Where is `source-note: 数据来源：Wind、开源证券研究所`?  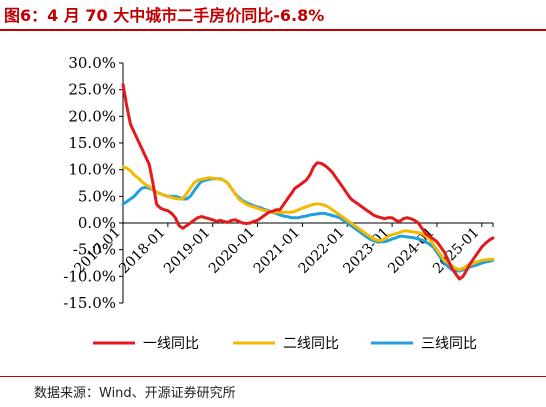 source-note: 数据来源：Wind、开源证券研究所 is located at coordinates (135, 393).